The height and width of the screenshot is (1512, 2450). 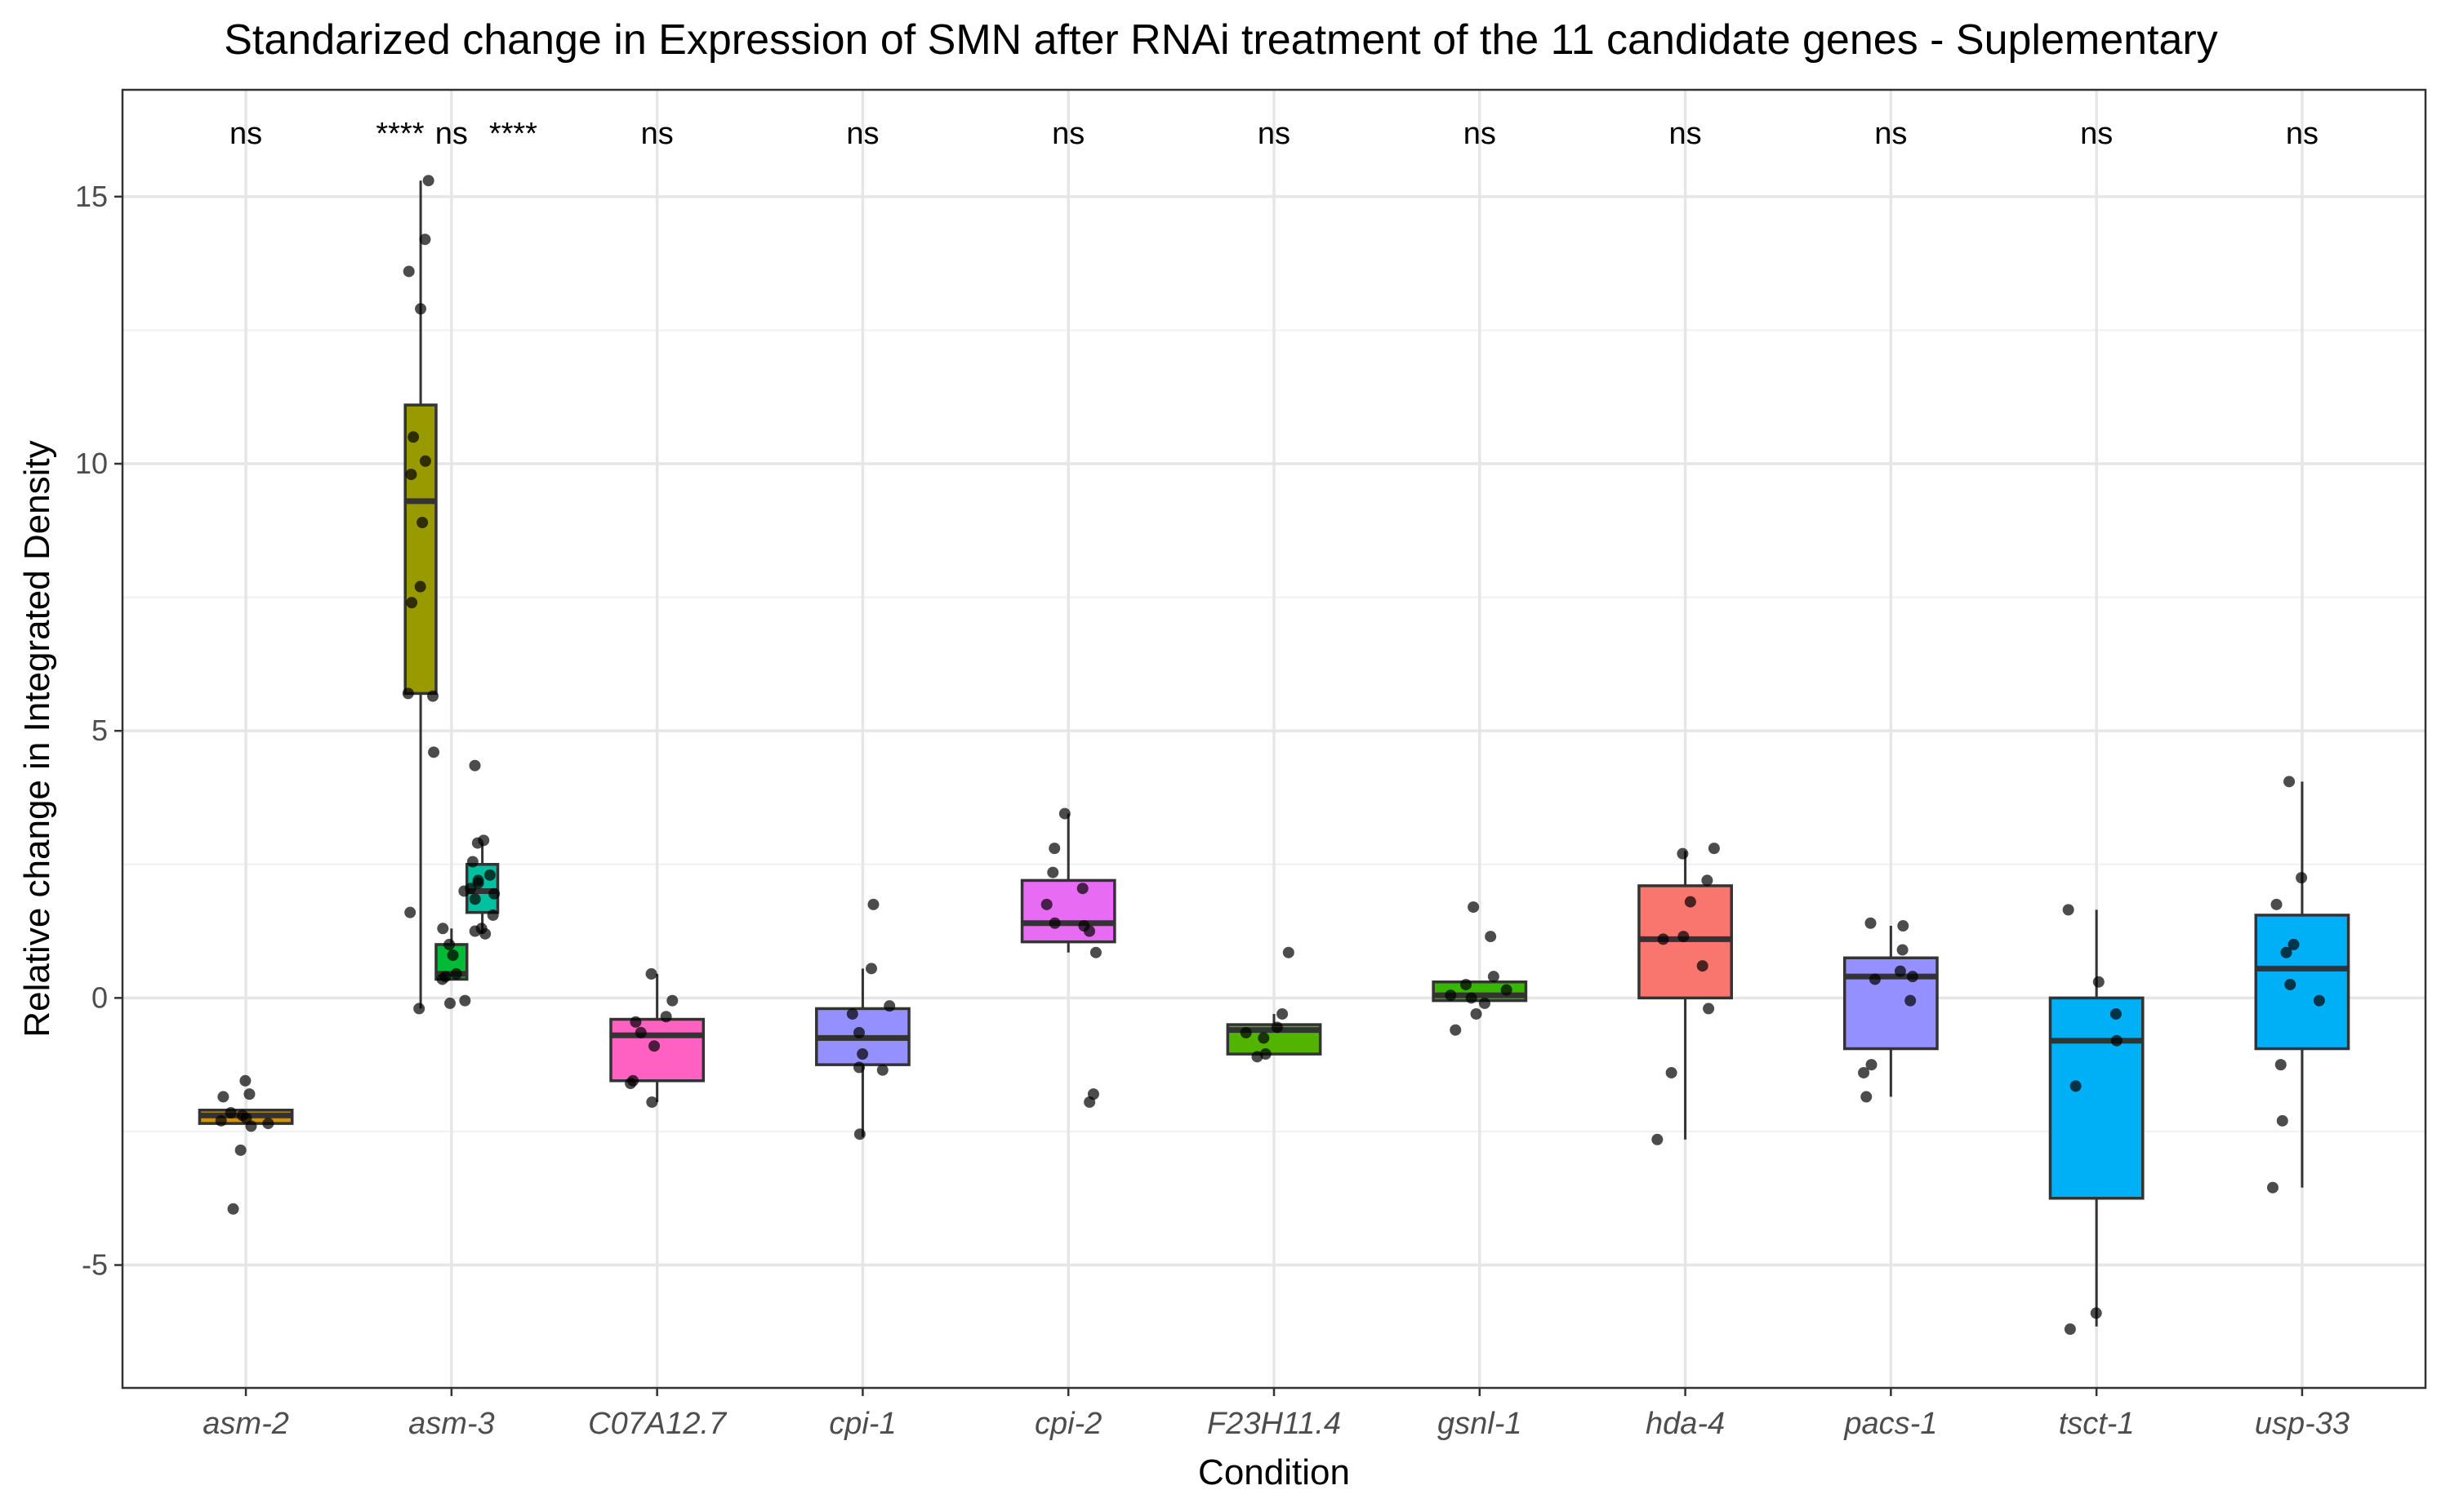 What do you see at coordinates (95, 1265) in the screenshot?
I see `y-tick-label: -5` at bounding box center [95, 1265].